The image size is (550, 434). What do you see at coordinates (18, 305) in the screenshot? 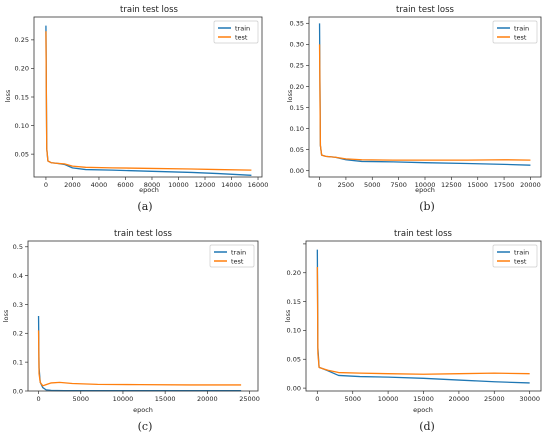
I see `y-tick-label: 0.3` at bounding box center [18, 305].